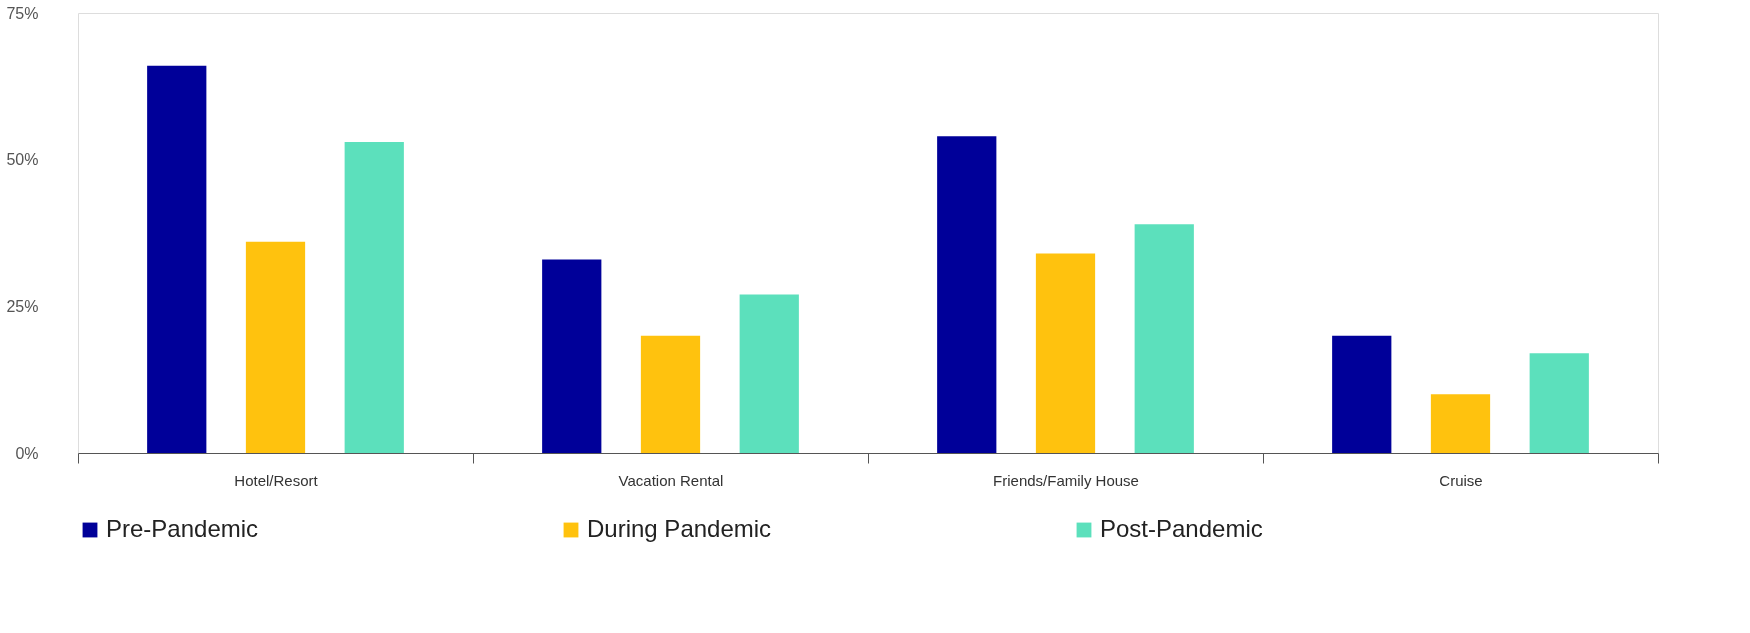 Image resolution: width=1750 pixels, height=633 pixels. What do you see at coordinates (182, 528) in the screenshot?
I see `legend-label: Pre-Pandemic` at bounding box center [182, 528].